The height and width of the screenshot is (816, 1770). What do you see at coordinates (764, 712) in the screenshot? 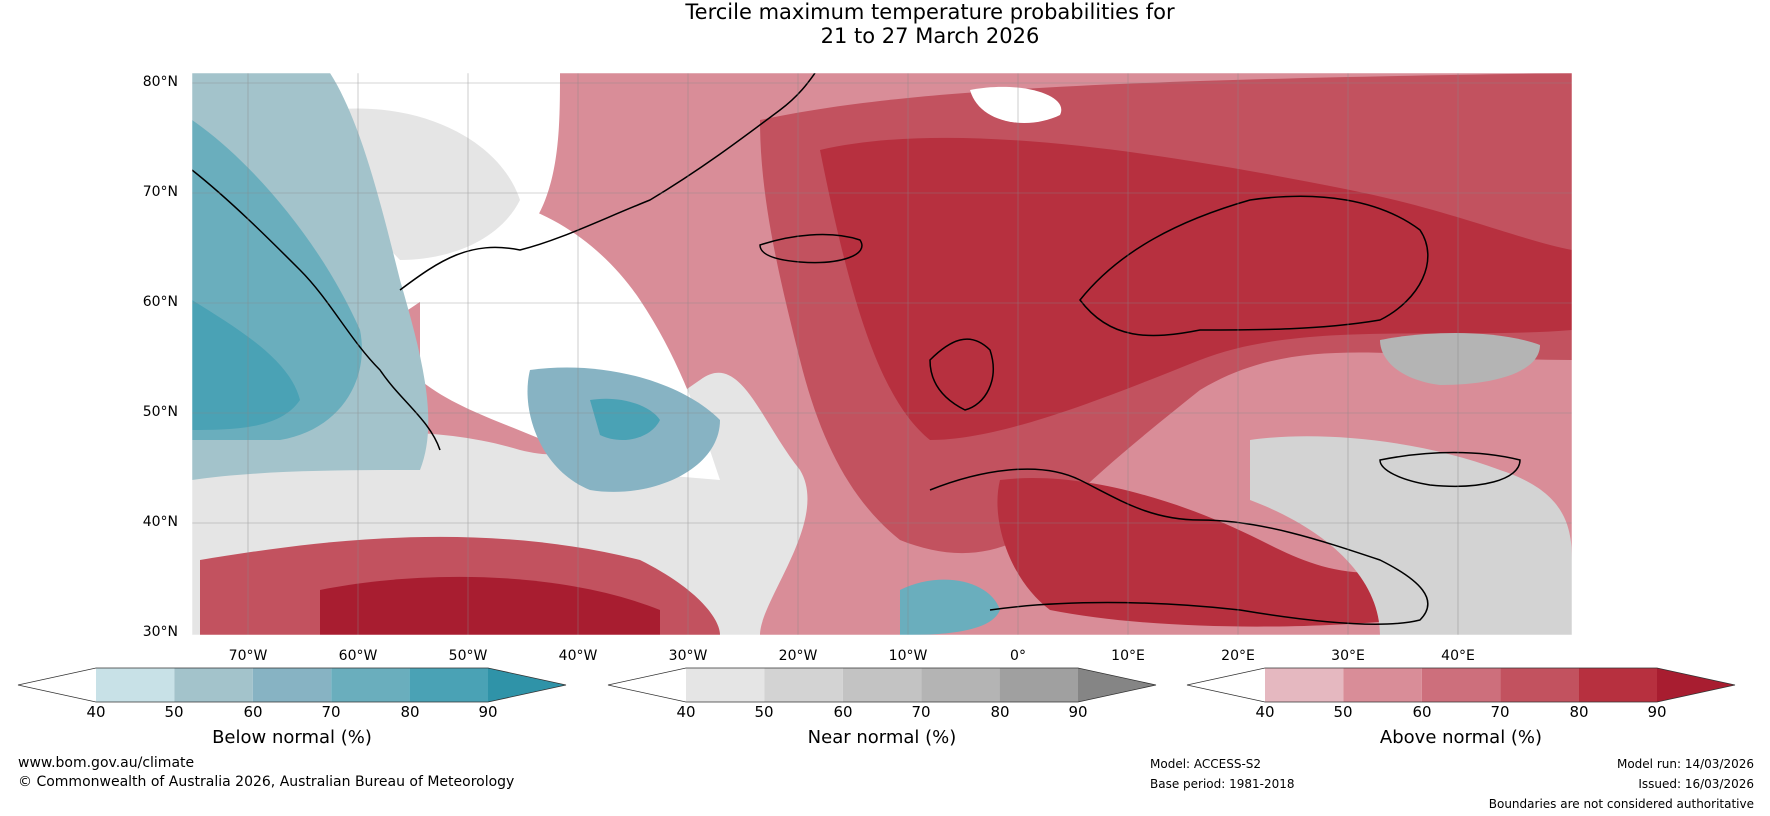
I see `colorbar-near-tick: 50` at bounding box center [764, 712].